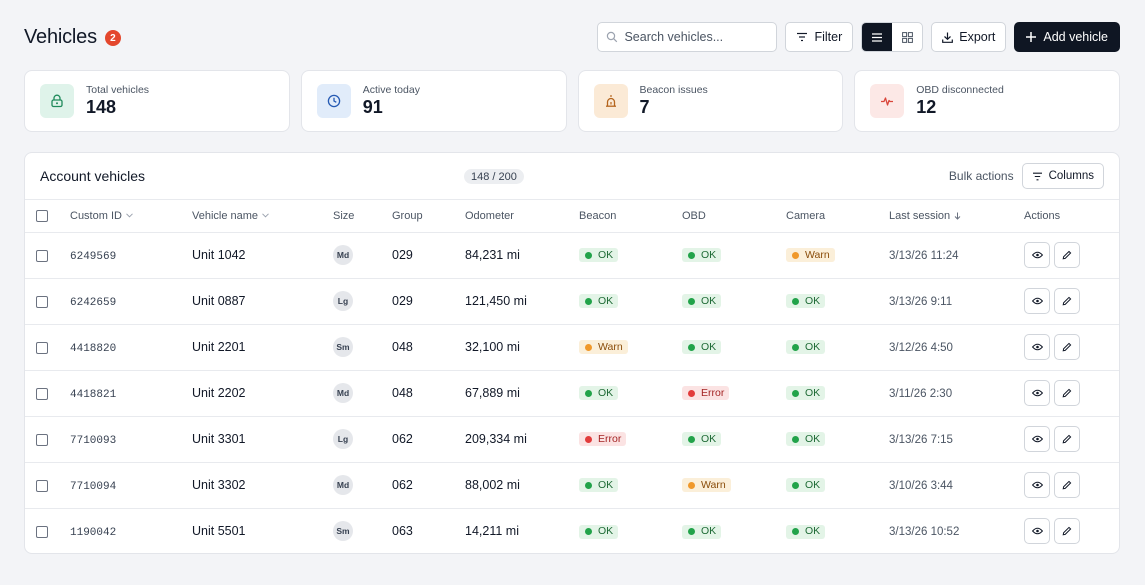 The width and height of the screenshot is (1145, 585). What do you see at coordinates (93, 348) in the screenshot?
I see `custom-id: 4418820` at bounding box center [93, 348].